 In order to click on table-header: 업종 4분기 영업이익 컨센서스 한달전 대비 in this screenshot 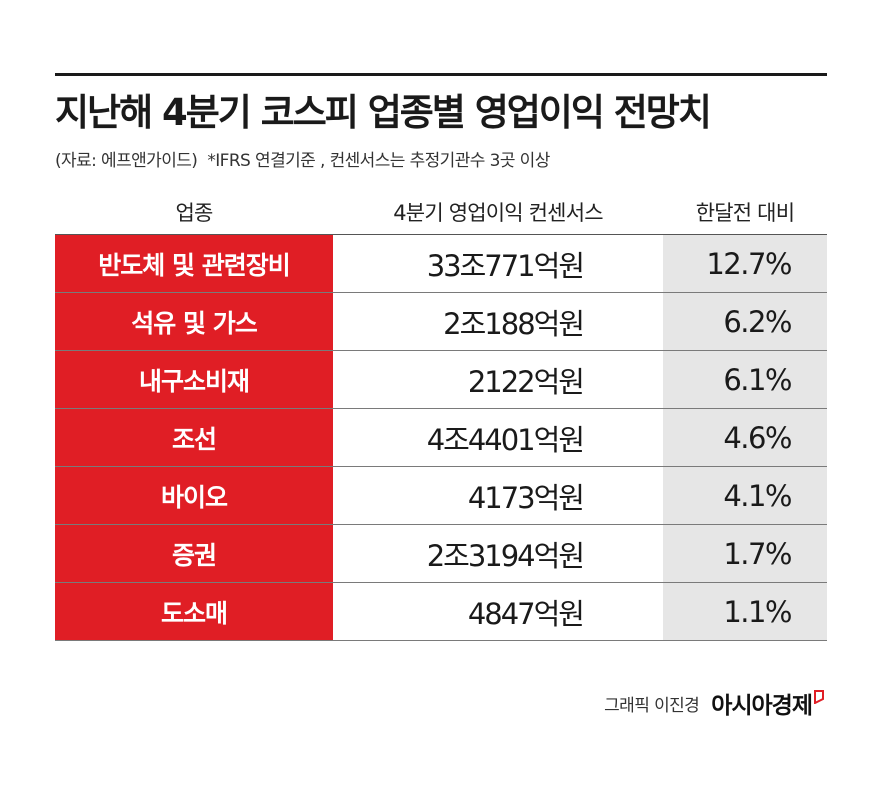, I will do `click(441, 212)`.